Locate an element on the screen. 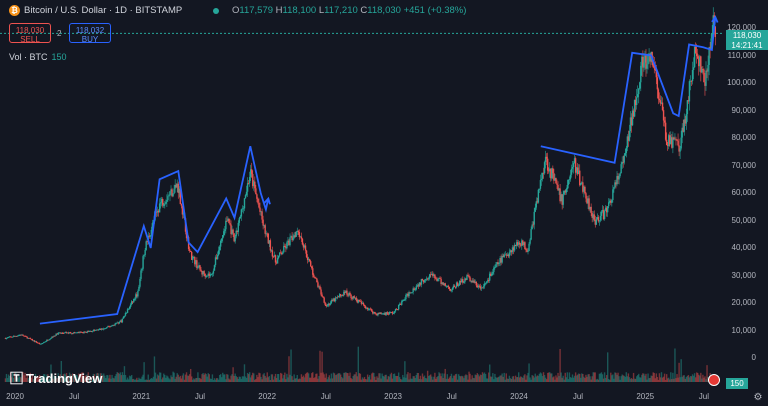  symbol-title: Bitcoin / U.S. Dollar · 1D · BITSTAMP is located at coordinates (103, 10).